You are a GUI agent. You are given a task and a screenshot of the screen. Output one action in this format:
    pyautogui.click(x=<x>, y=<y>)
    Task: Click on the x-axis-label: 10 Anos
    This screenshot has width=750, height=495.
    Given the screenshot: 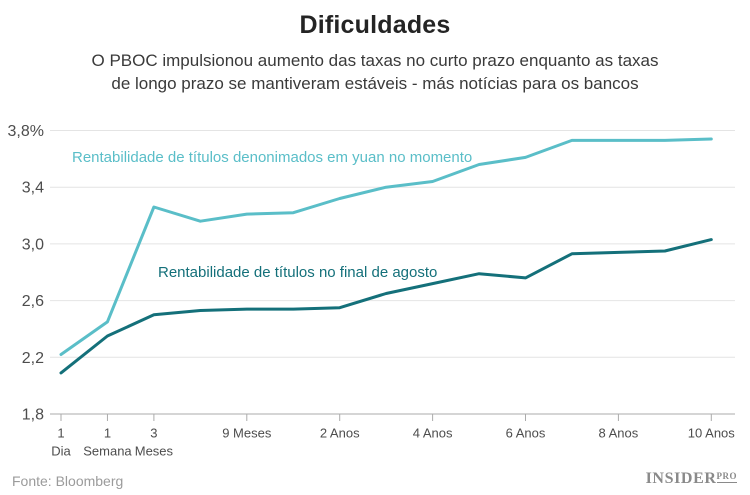 What is the action you would take?
    pyautogui.click(x=711, y=433)
    